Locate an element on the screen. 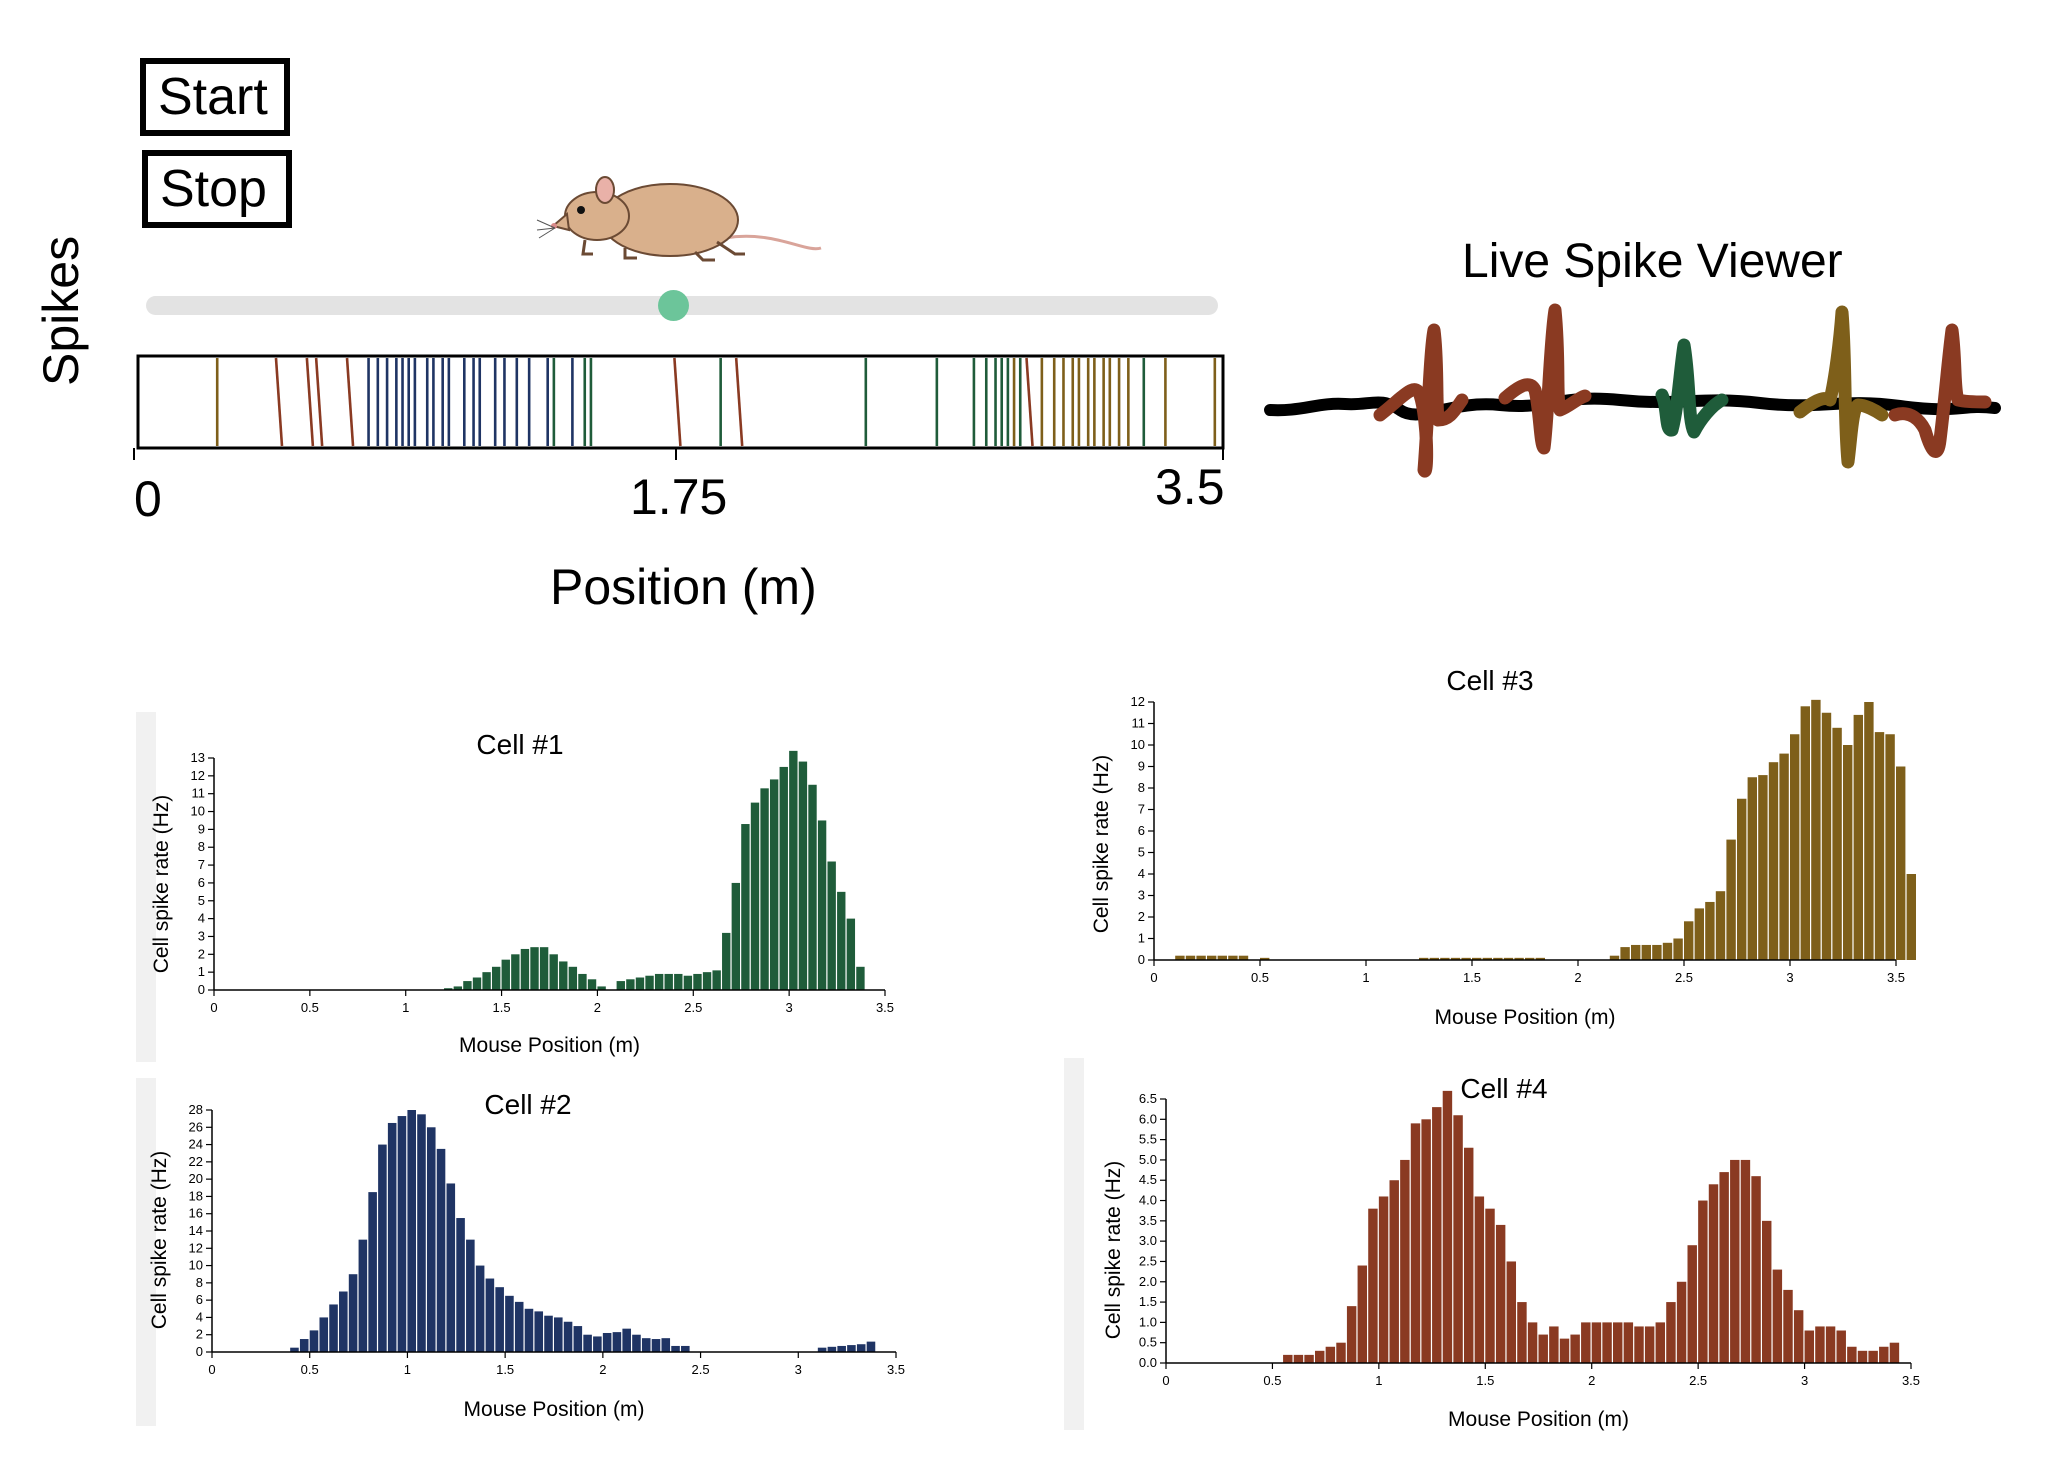  histogram-x-label: Mouse Position (m) is located at coordinates (1538, 1419).